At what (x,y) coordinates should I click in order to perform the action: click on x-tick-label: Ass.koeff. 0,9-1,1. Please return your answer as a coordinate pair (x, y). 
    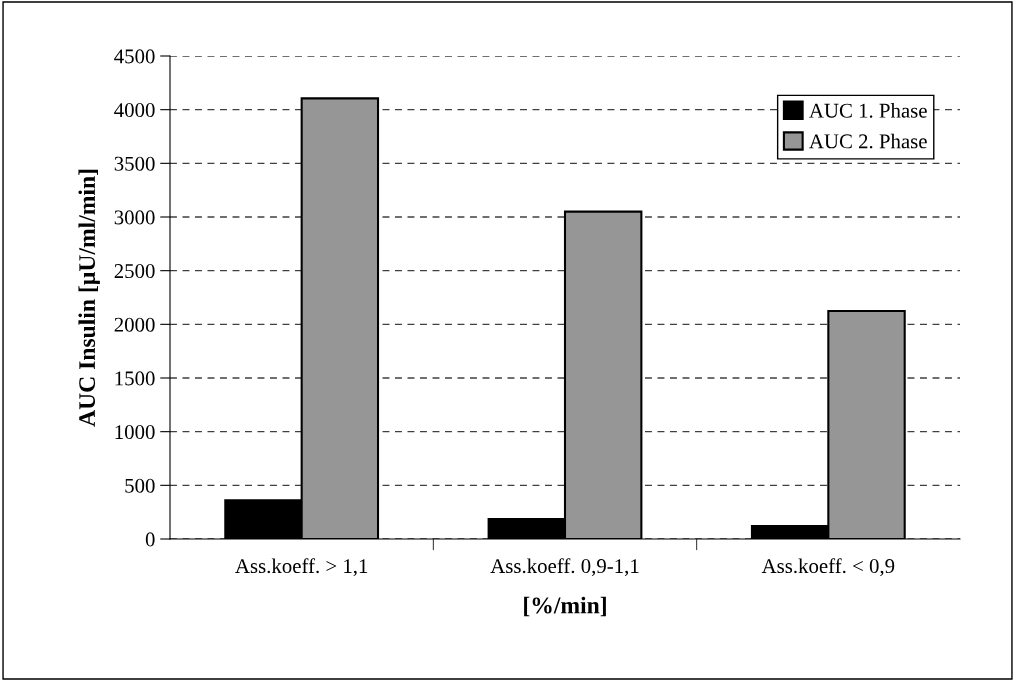
    Looking at the image, I should click on (564, 567).